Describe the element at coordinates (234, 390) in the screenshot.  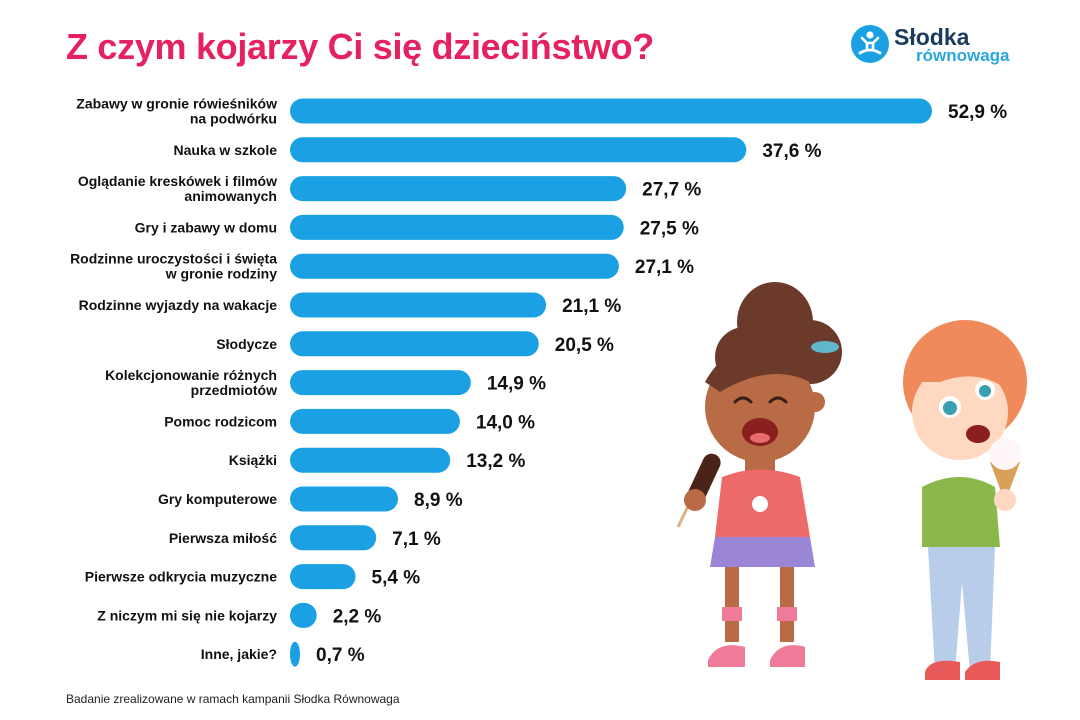
I see `category-label: przedmiotów` at that location.